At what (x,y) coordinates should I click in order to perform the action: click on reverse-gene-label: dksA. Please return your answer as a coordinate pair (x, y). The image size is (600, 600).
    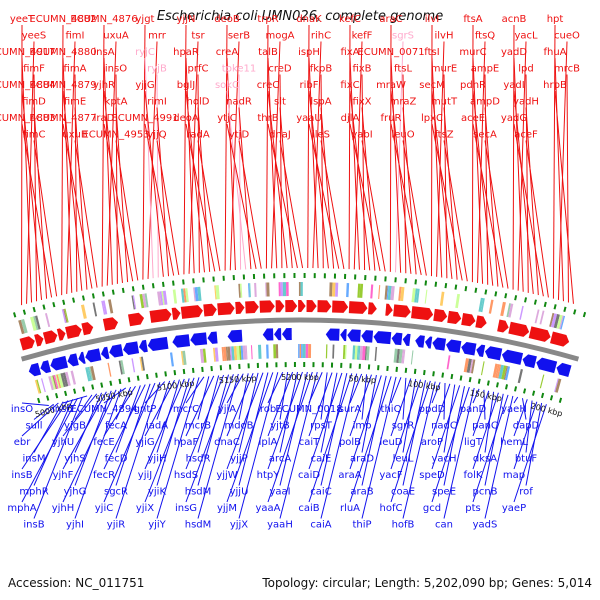
    Looking at the image, I should click on (485, 459).